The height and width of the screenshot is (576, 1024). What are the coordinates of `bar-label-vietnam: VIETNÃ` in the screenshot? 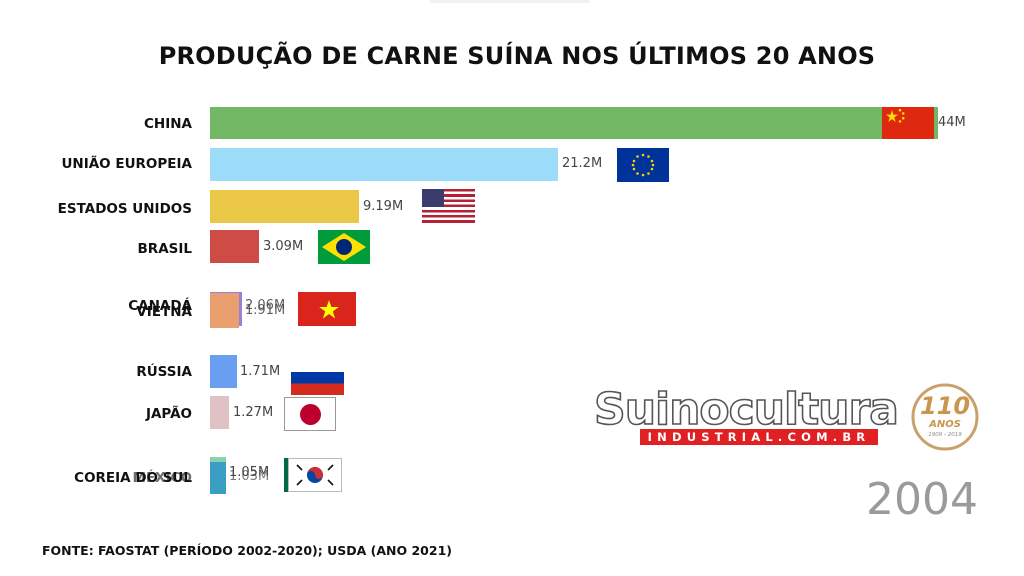 It's located at (164, 312).